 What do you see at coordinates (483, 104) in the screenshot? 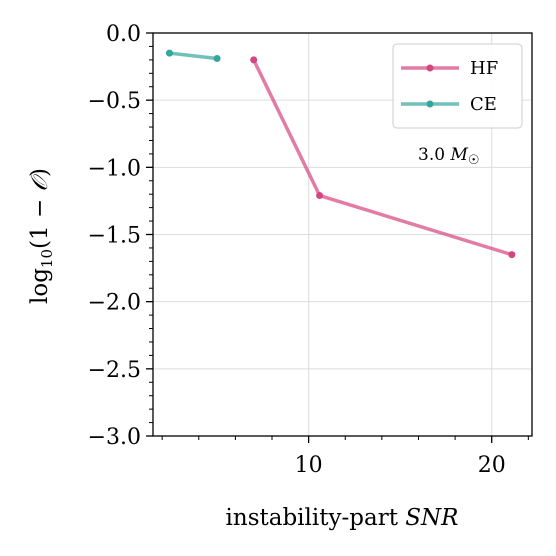
I see `legend-label-ce: CE` at bounding box center [483, 104].